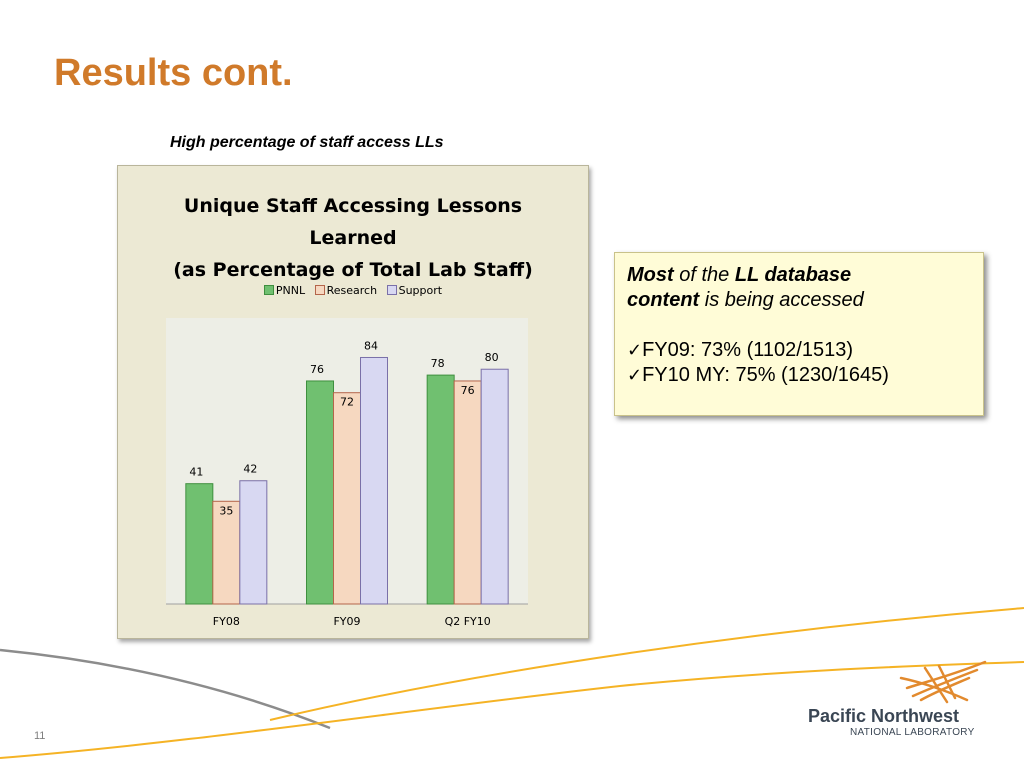 Image resolution: width=1024 pixels, height=768 pixels. Describe the element at coordinates (884, 716) in the screenshot. I see `logo-name: Pacific Northwest` at that location.